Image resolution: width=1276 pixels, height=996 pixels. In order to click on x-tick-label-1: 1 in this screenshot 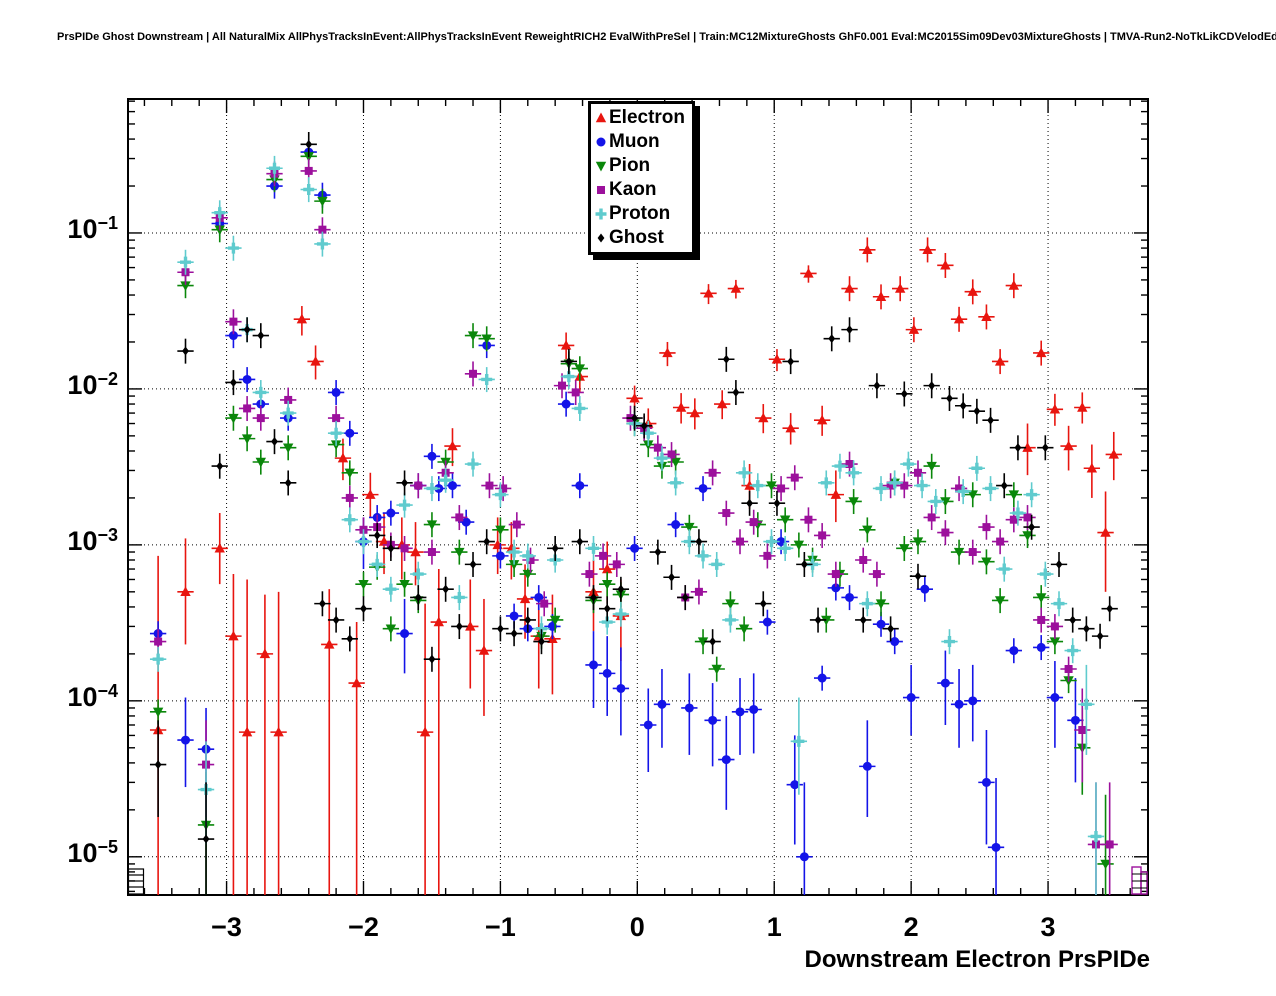, I will do `click(774, 927)`.